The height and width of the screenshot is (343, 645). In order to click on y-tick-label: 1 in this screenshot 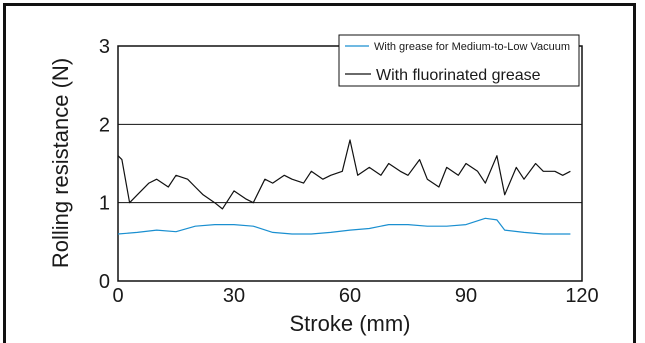, I will do `click(104, 204)`.